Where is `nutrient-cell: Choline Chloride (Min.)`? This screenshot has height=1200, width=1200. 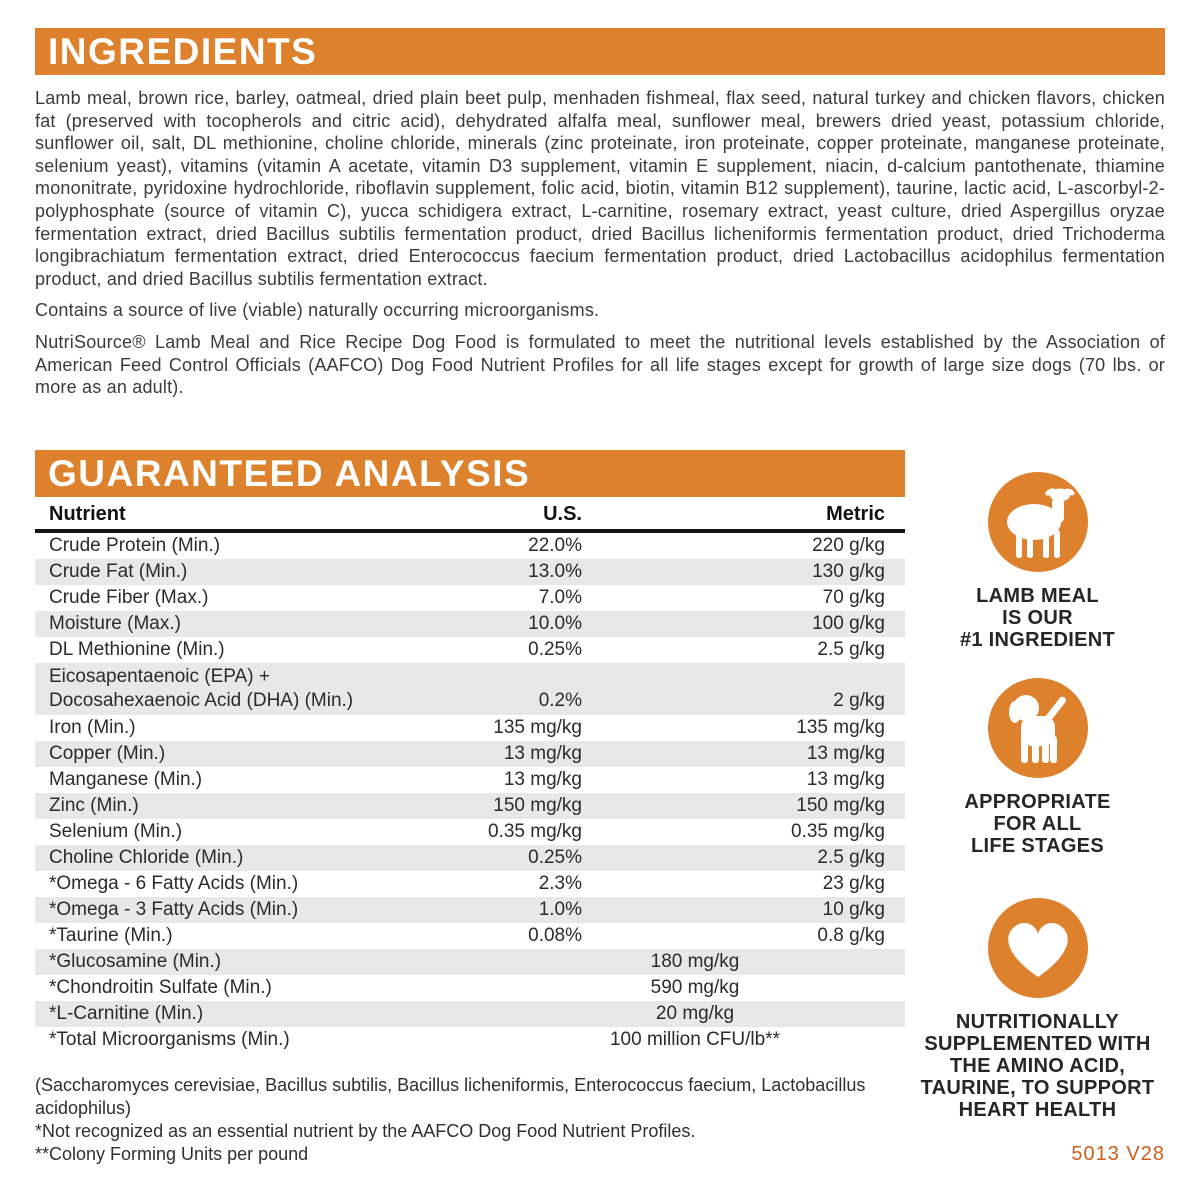
nutrient-cell: Choline Chloride (Min.) is located at coordinates (146, 857).